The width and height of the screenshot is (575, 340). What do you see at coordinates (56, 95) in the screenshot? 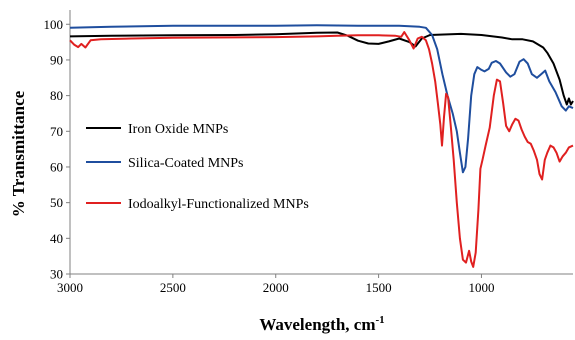
I see `y-tick-label: 80` at bounding box center [56, 95].